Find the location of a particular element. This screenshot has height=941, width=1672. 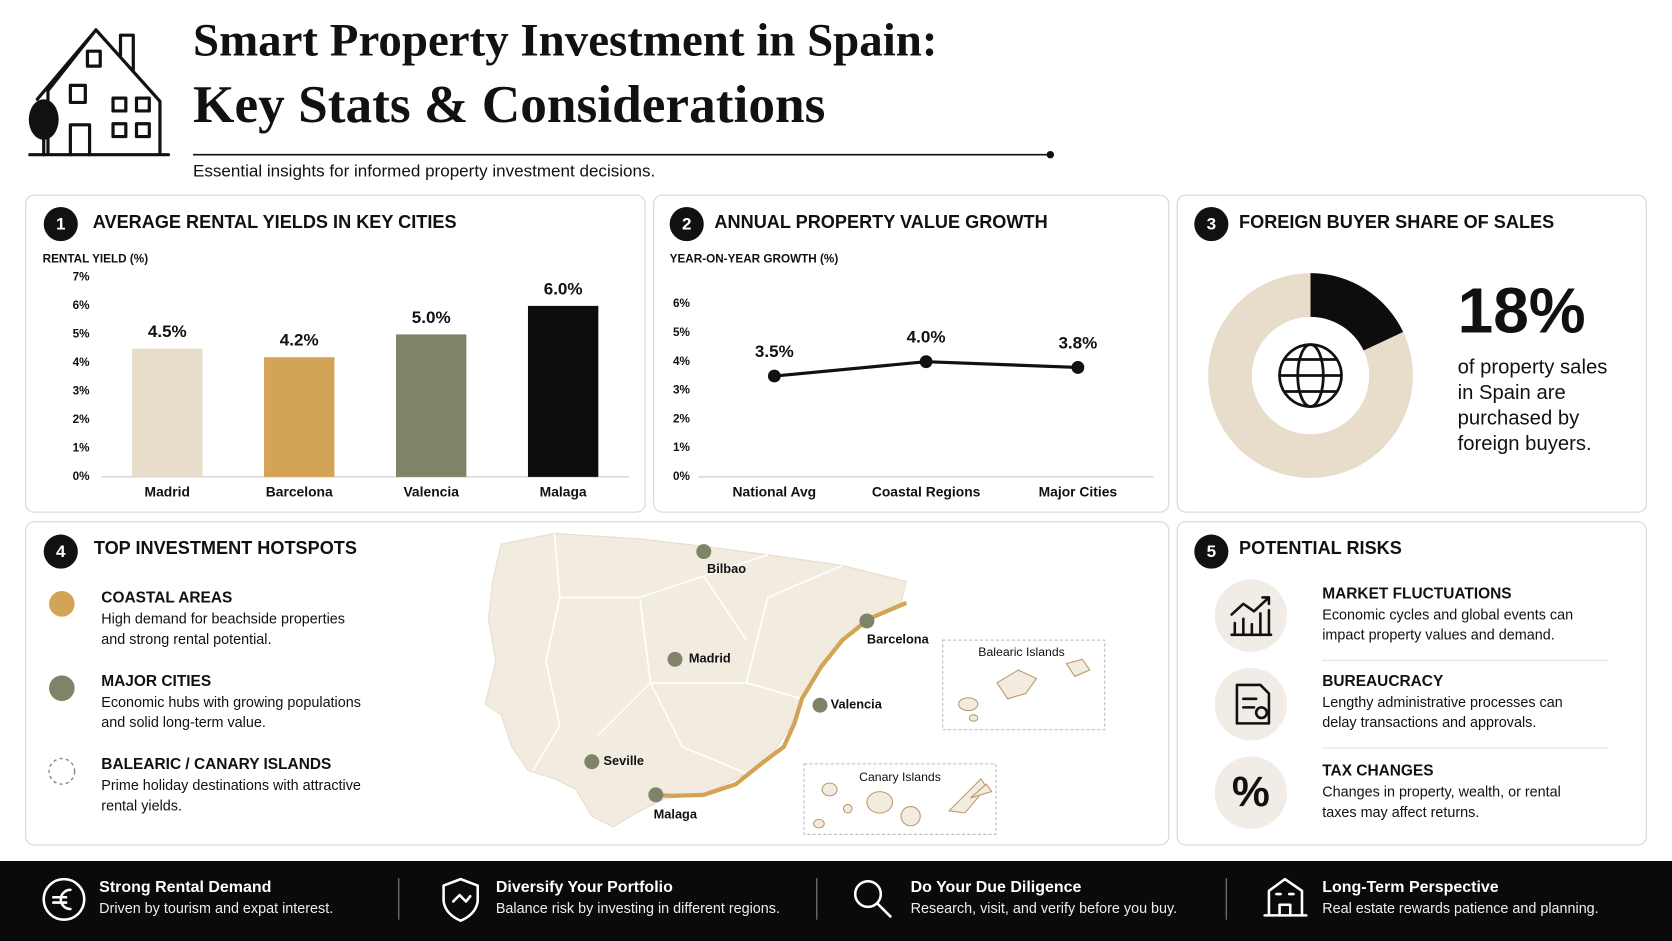

footer-icons is located at coordinates (675, 900).